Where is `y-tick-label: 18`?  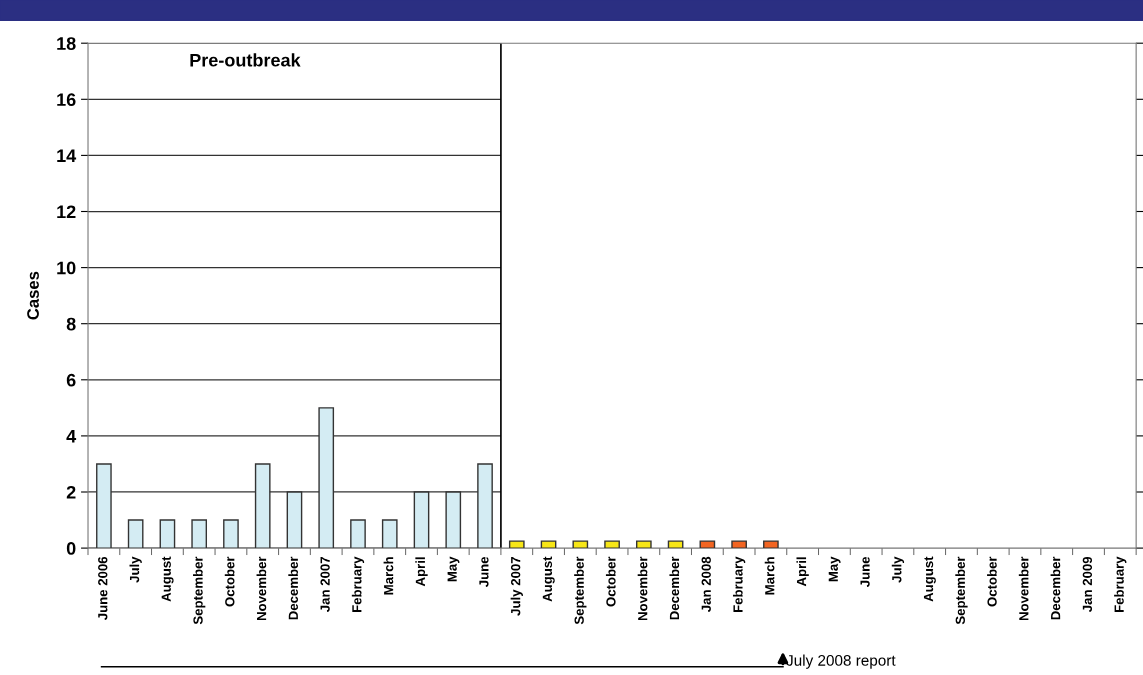
y-tick-label: 18 is located at coordinates (66, 43).